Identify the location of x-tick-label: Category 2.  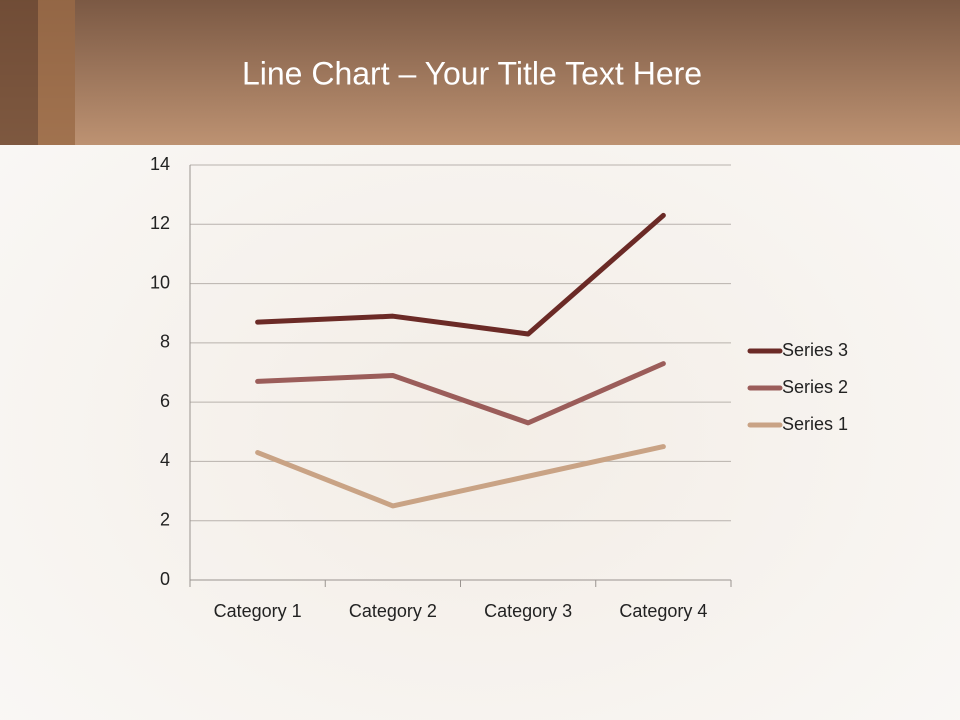
(393, 611).